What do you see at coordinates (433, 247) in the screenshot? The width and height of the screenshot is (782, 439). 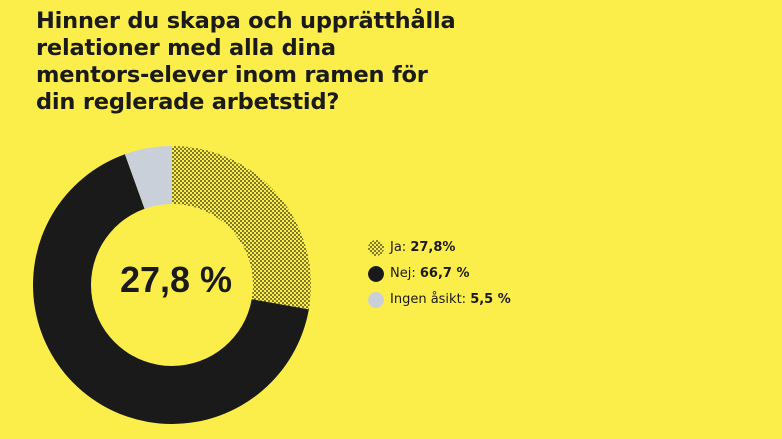 I see `legend-value-ja: 27,8%` at bounding box center [433, 247].